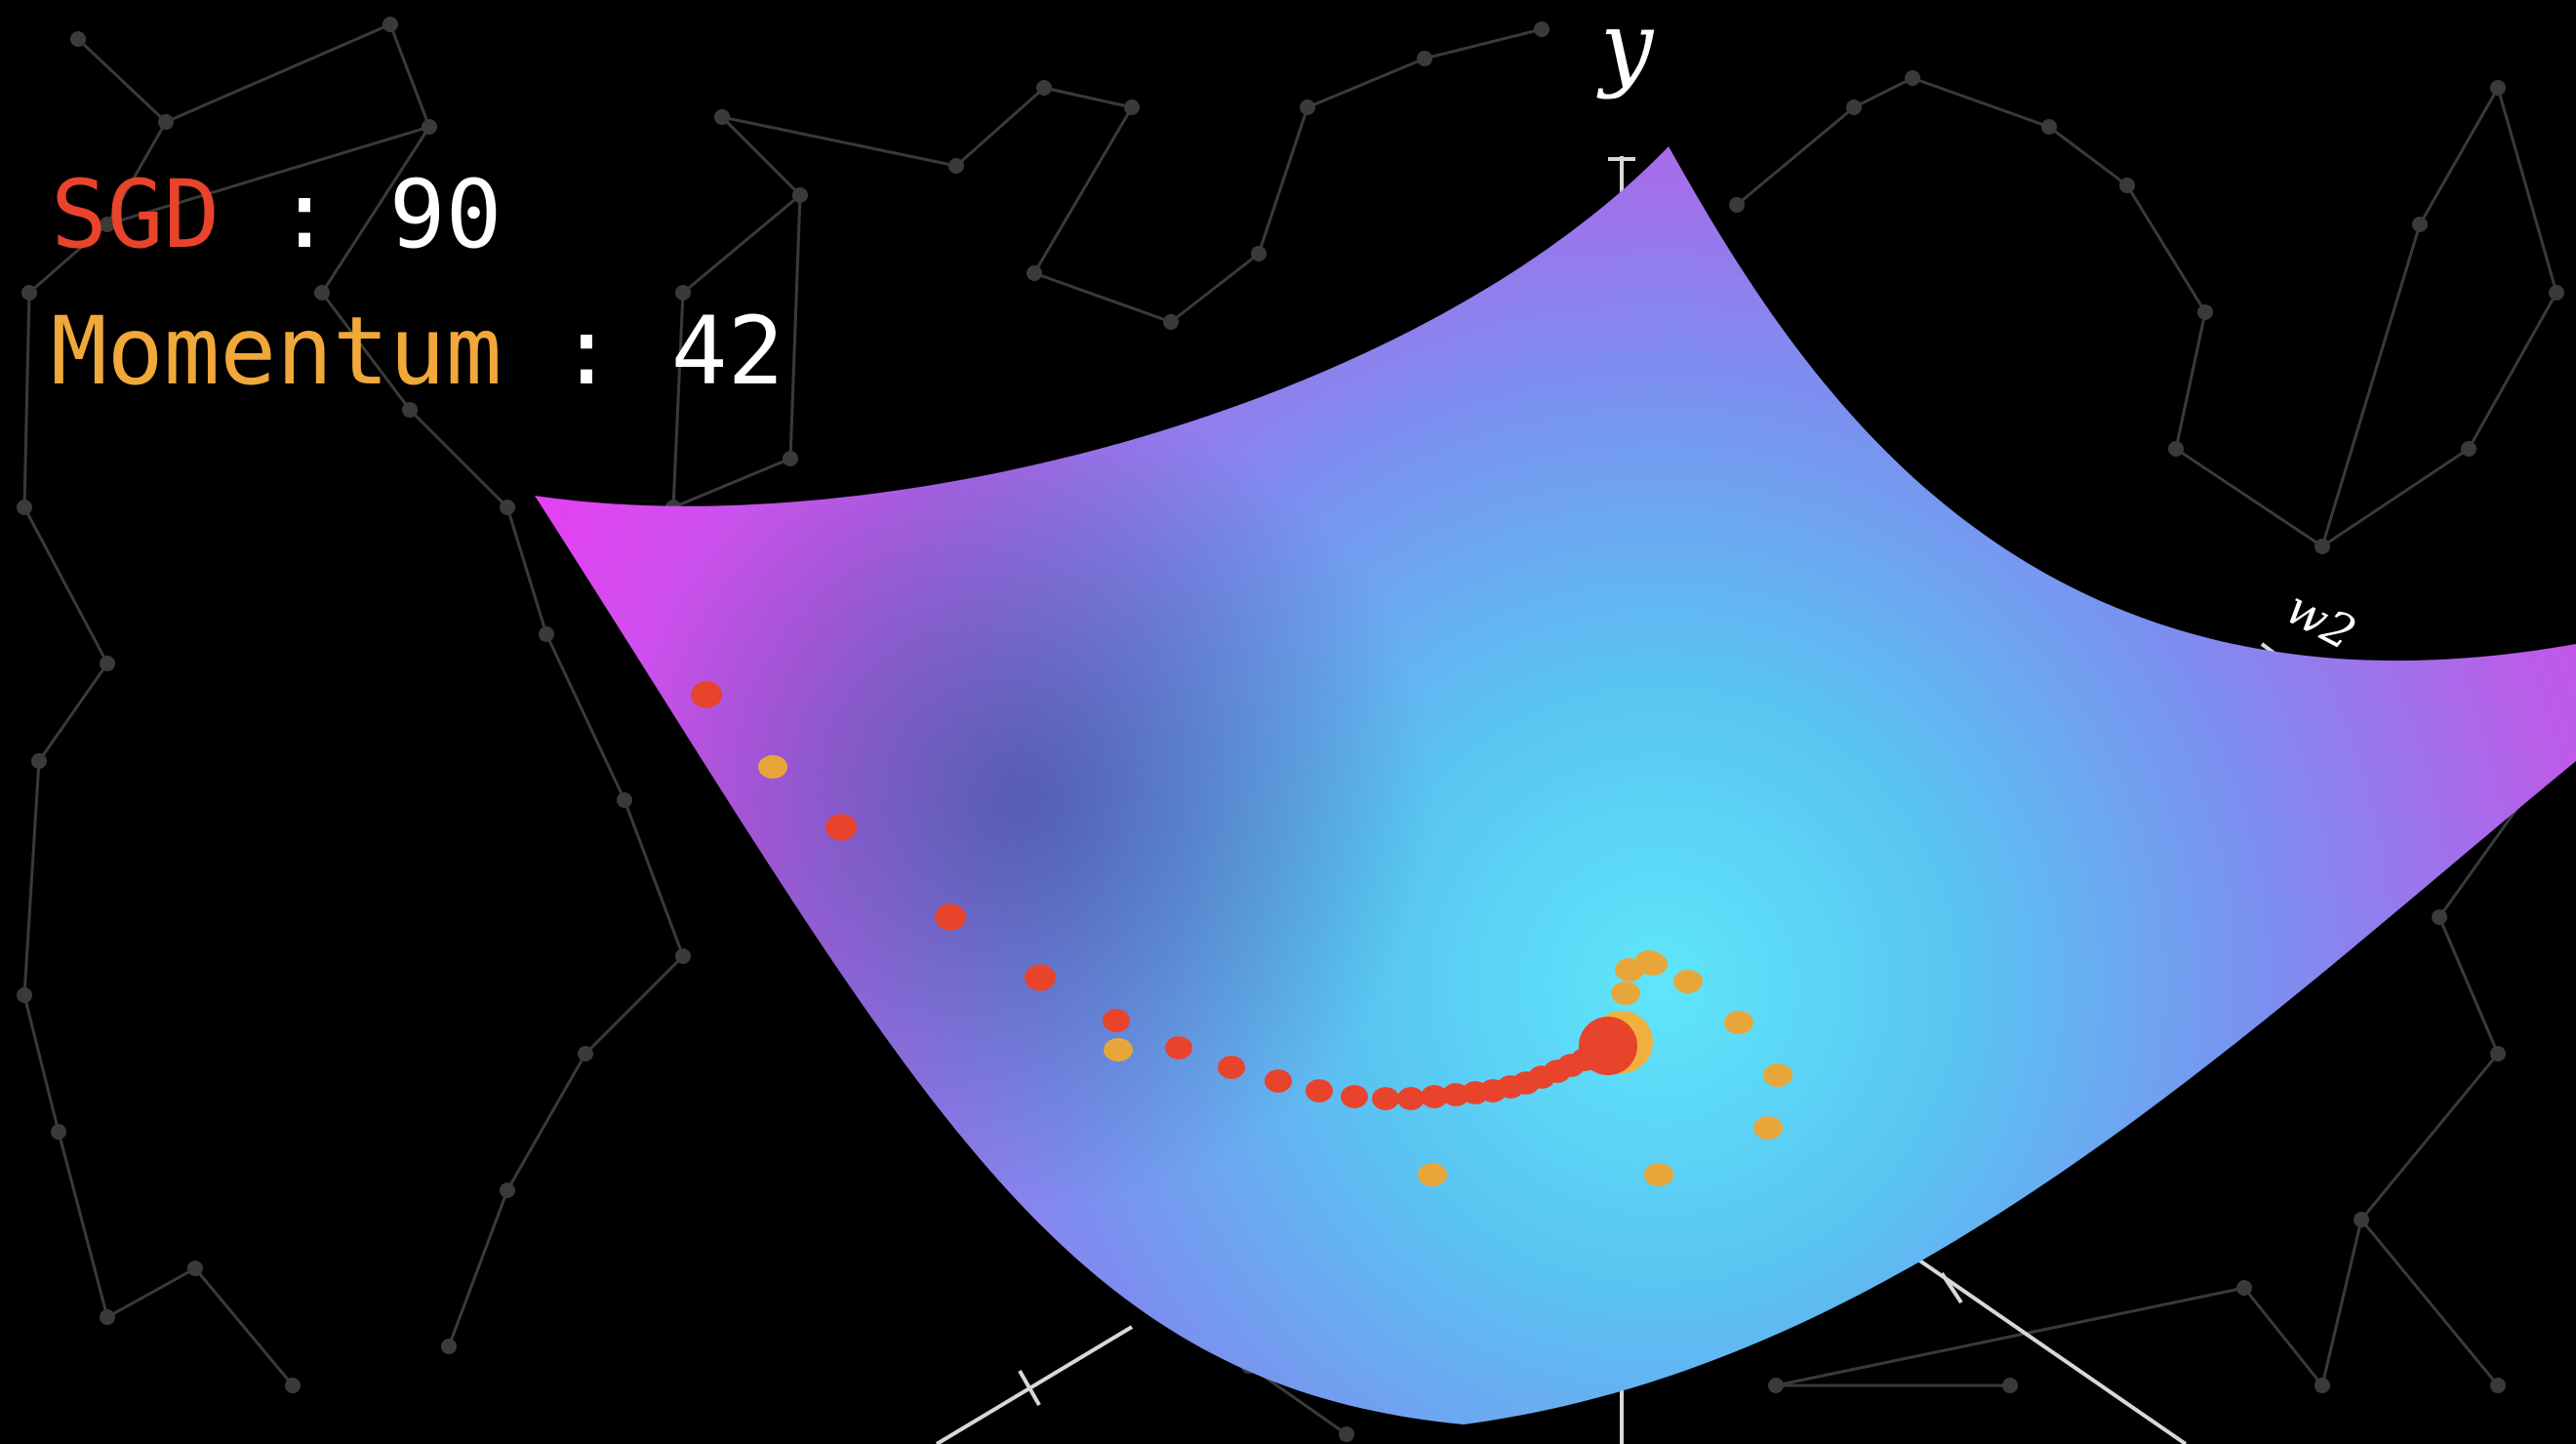  I want to click on momentum-label: Momentum, so click(277, 351).